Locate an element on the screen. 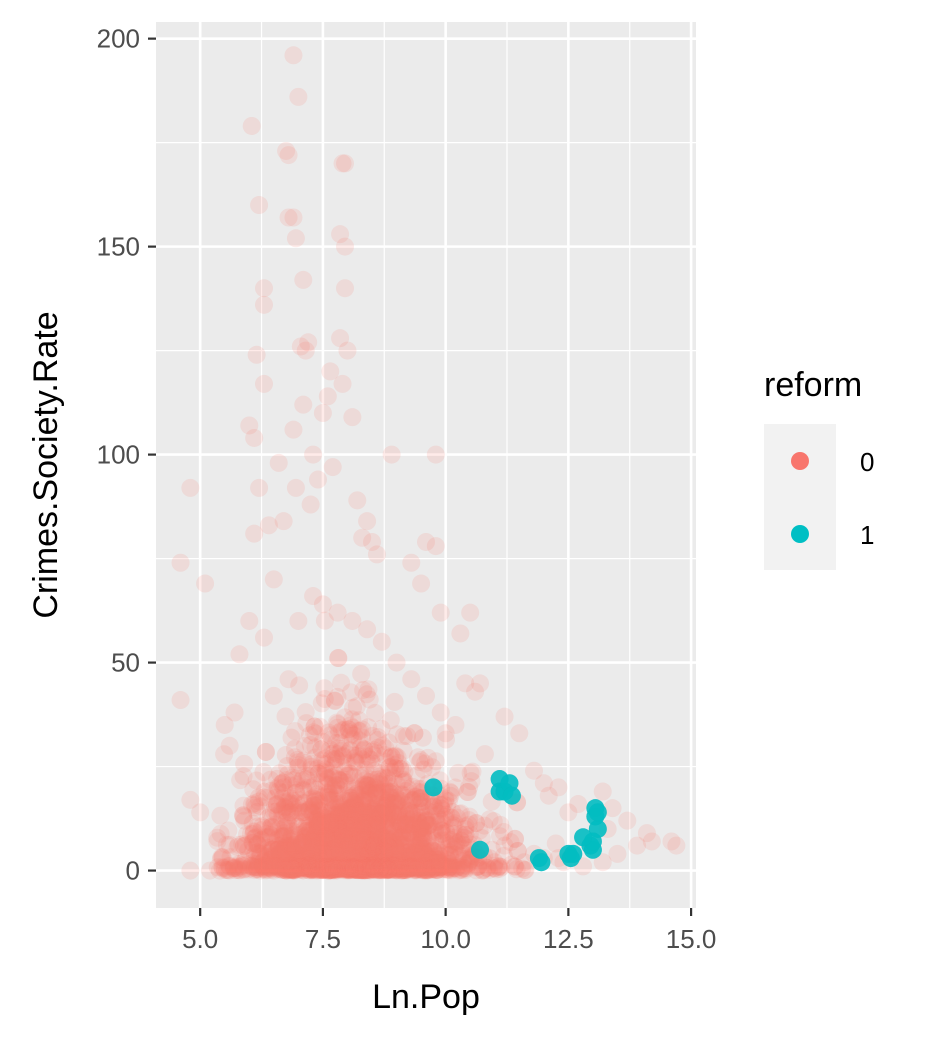 The image size is (942, 1037). y-tick-label: 50 is located at coordinates (125, 663).